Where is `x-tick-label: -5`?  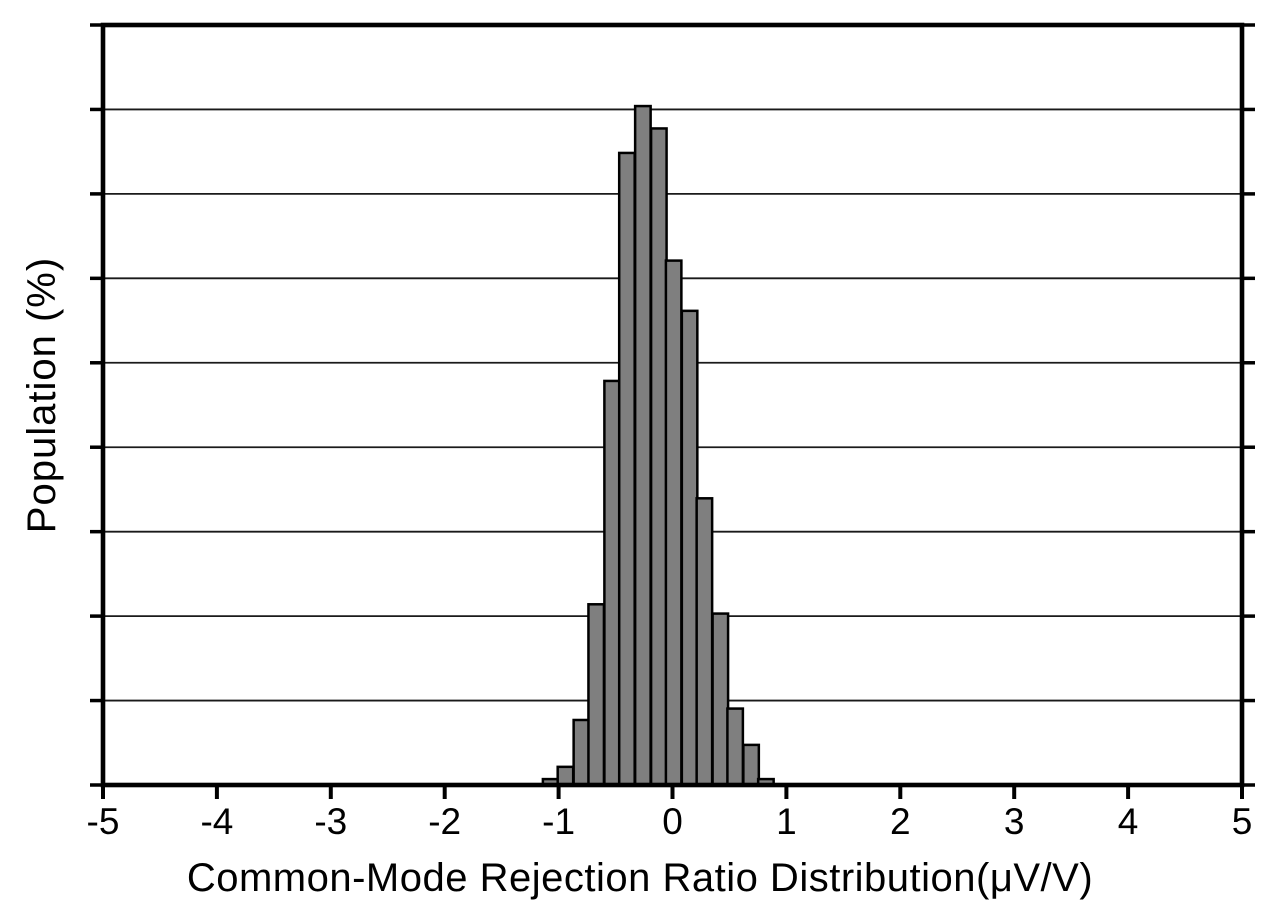
x-tick-label: -5 is located at coordinates (103, 821).